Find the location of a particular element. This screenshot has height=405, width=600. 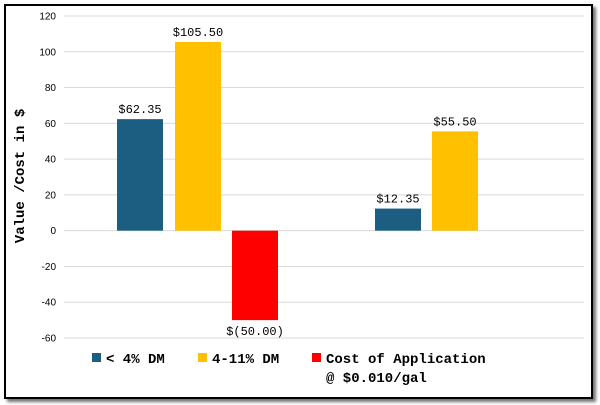

y-axis-label: Value /Cost in $ is located at coordinates (21, 176).